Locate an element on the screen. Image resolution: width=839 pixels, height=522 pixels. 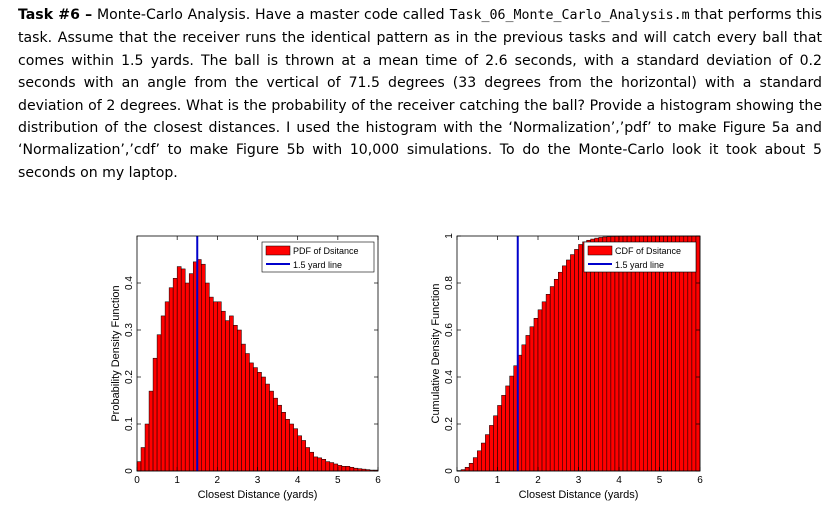
y-tick-label: 1 is located at coordinates (449, 236).